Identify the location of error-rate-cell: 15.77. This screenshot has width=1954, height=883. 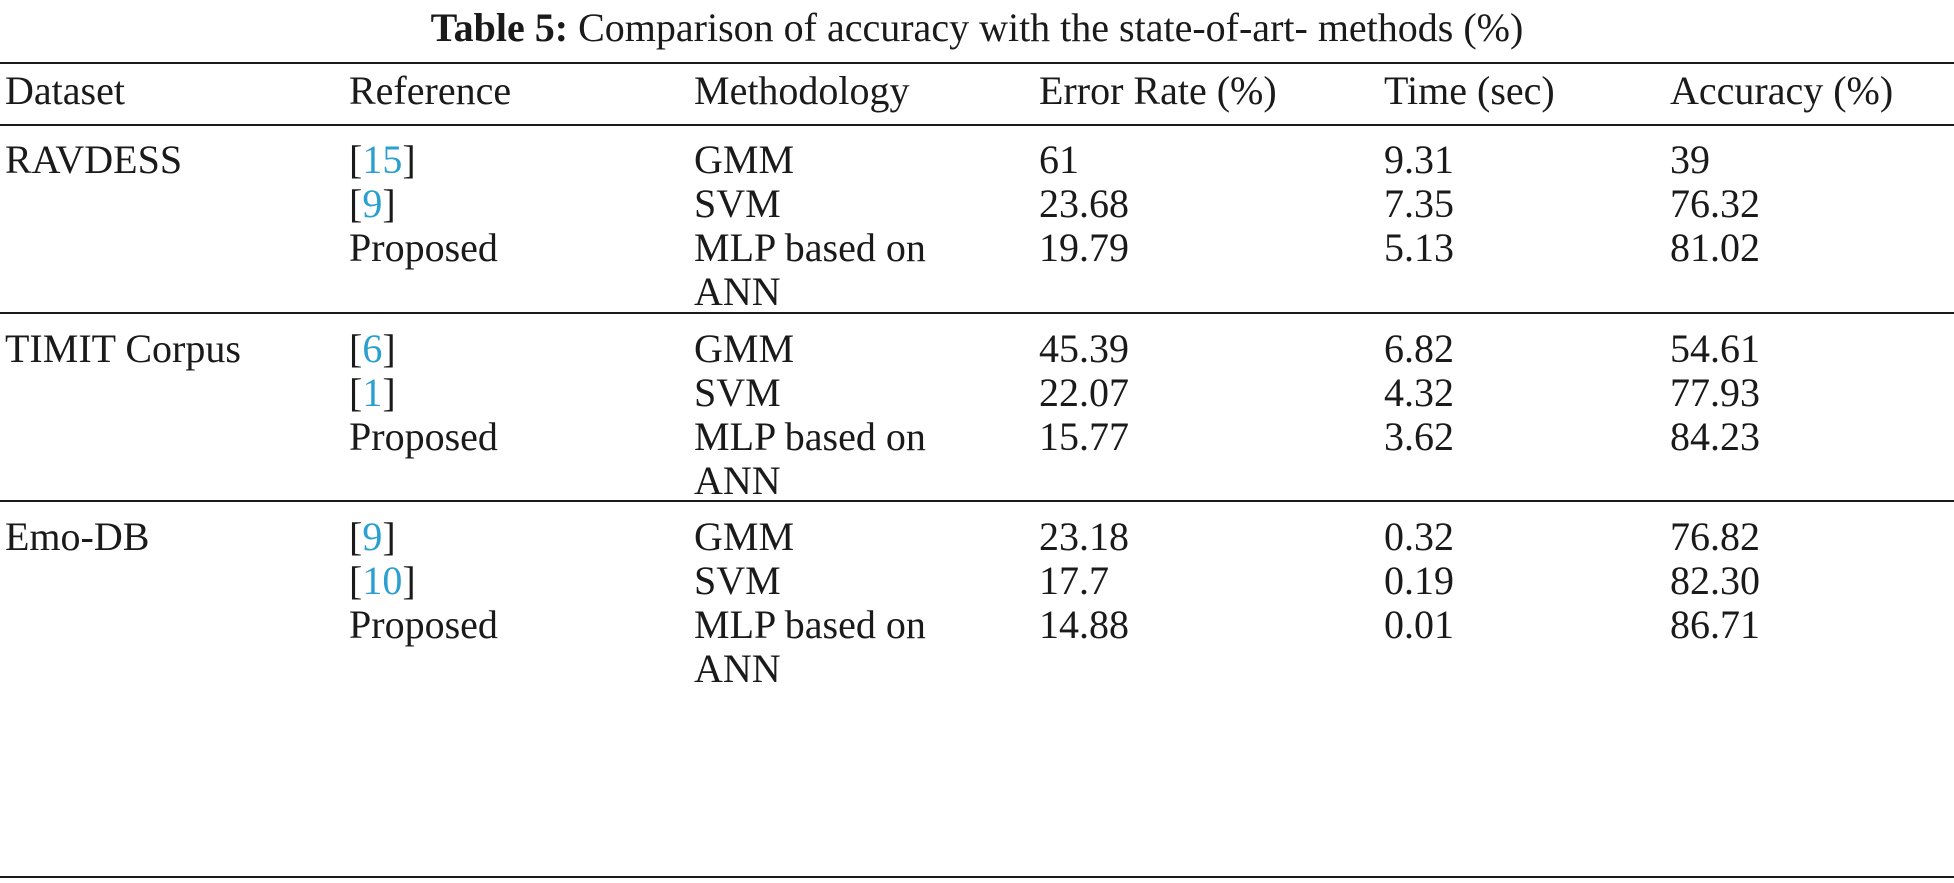
(1084, 436).